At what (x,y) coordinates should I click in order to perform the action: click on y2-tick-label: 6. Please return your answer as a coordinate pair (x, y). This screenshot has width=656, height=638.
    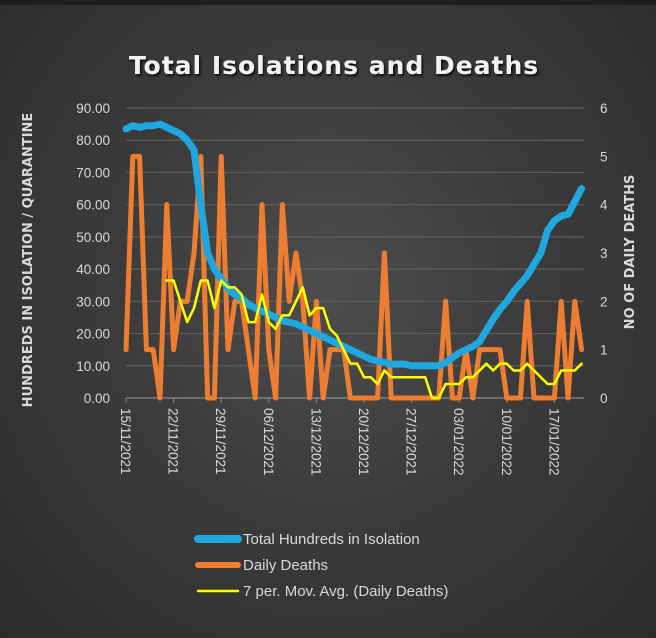
    Looking at the image, I should click on (604, 108).